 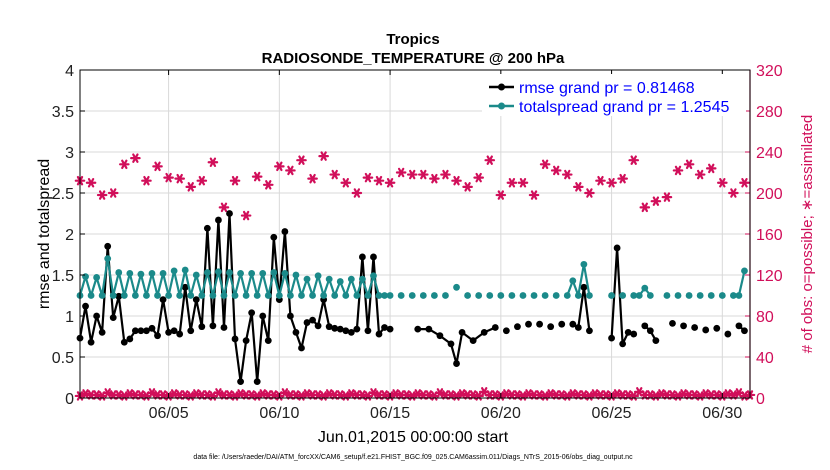 What do you see at coordinates (769, 112) in the screenshot?
I see `y2-tick-label: 280` at bounding box center [769, 112].